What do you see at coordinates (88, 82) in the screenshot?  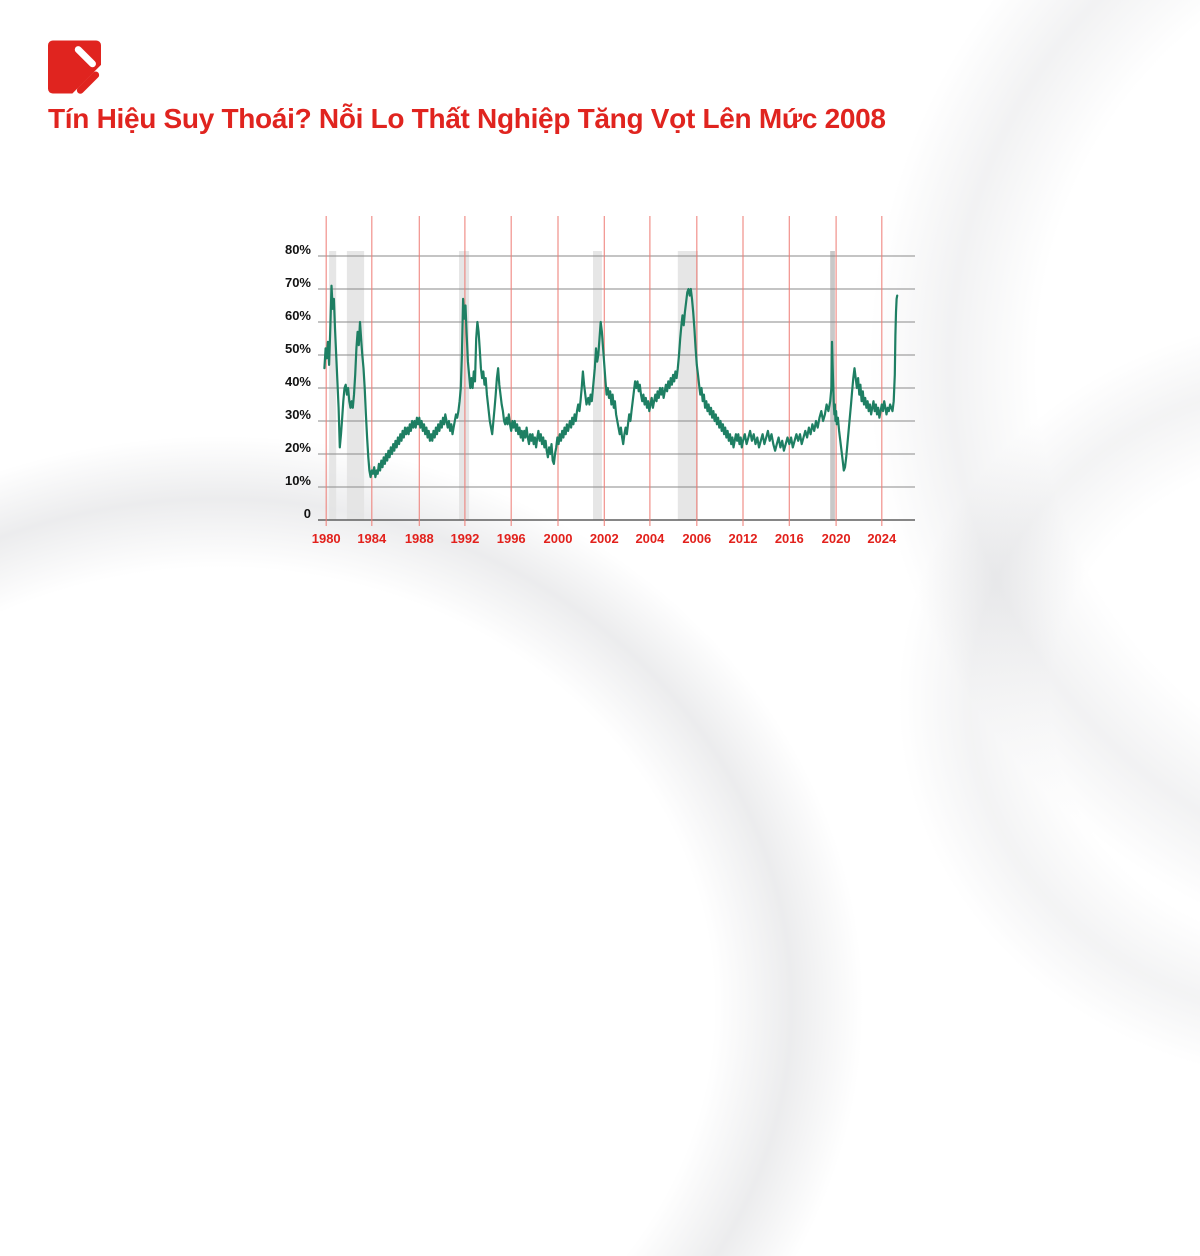 I see `logo-stroke-lower` at bounding box center [88, 82].